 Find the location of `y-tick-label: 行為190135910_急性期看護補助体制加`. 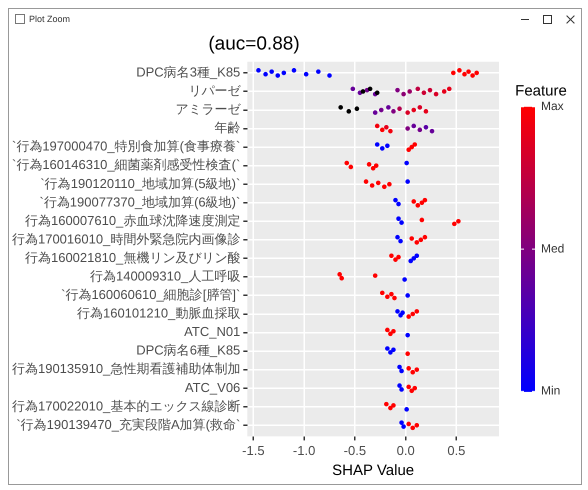

y-tick-label: 行為190135910_急性期看護補助体制加 is located at coordinates (126, 368).